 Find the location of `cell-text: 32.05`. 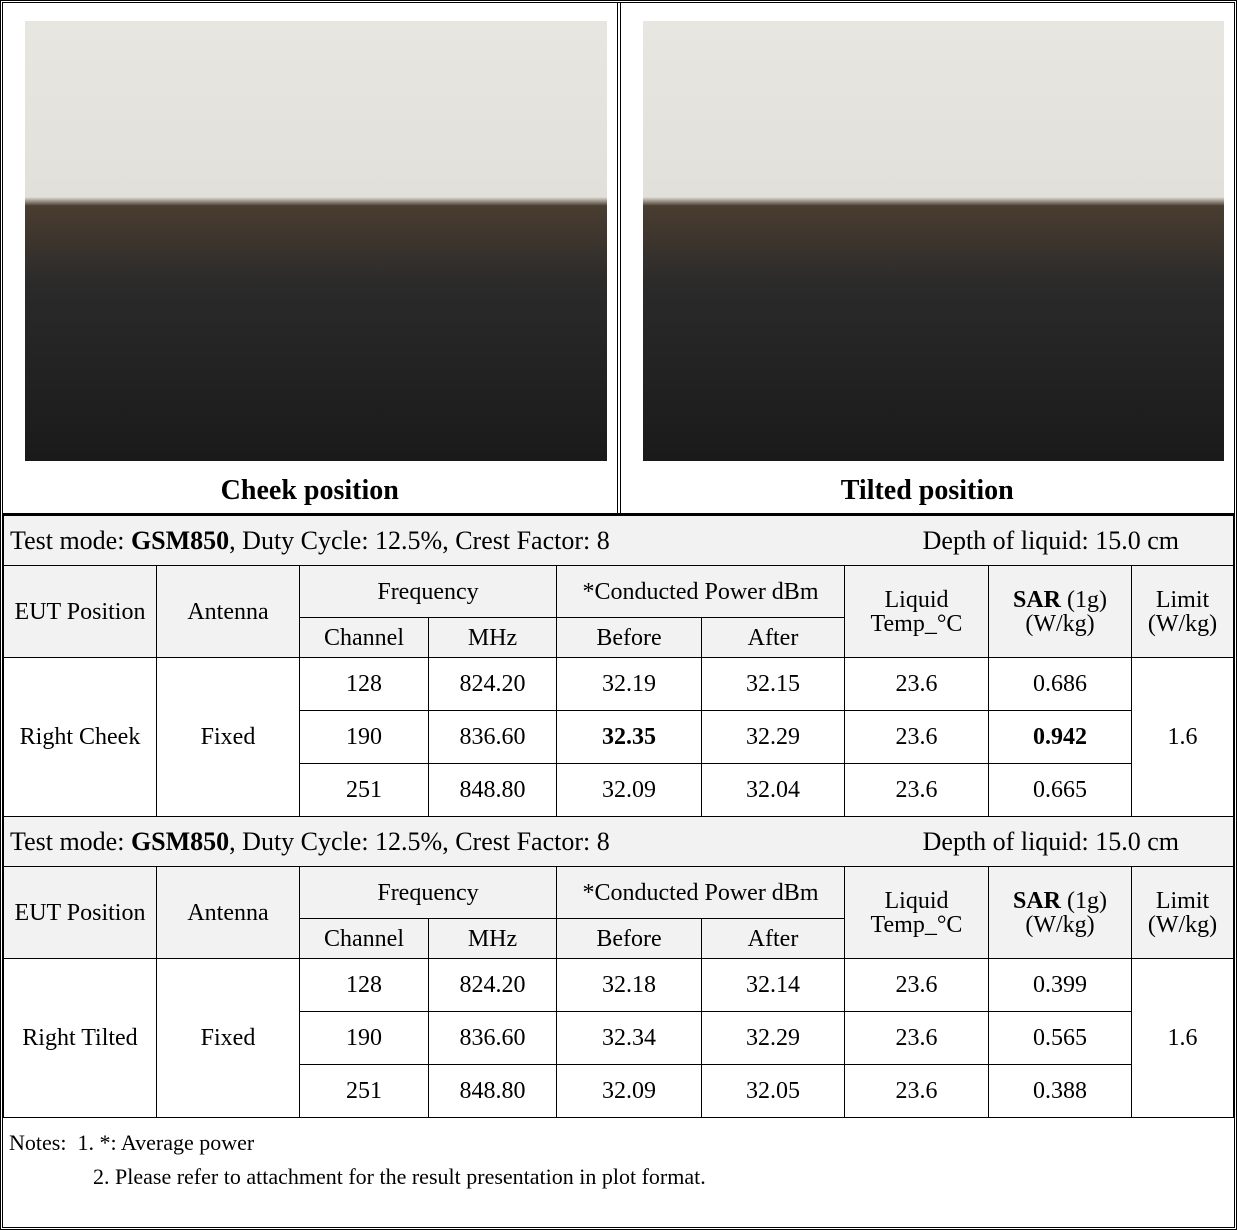

cell-text: 32.05 is located at coordinates (773, 1091).